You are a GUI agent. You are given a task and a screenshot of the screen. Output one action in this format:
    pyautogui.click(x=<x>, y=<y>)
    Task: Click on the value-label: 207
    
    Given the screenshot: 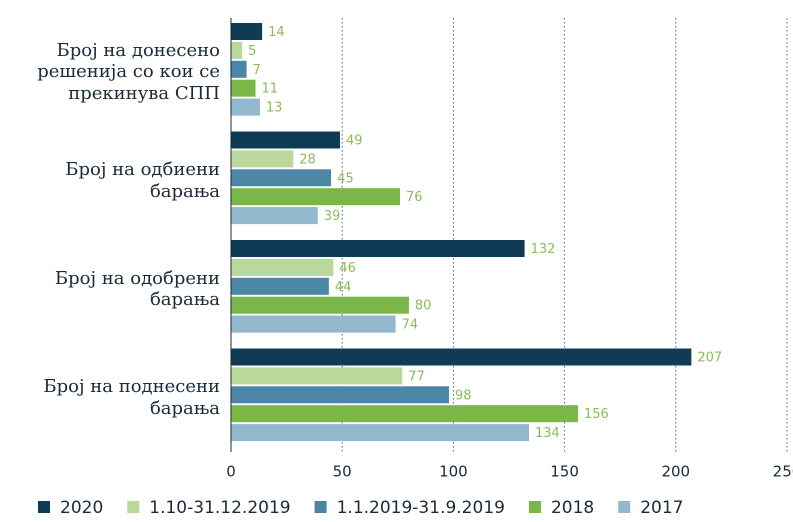 What is the action you would take?
    pyautogui.click(x=709, y=358)
    